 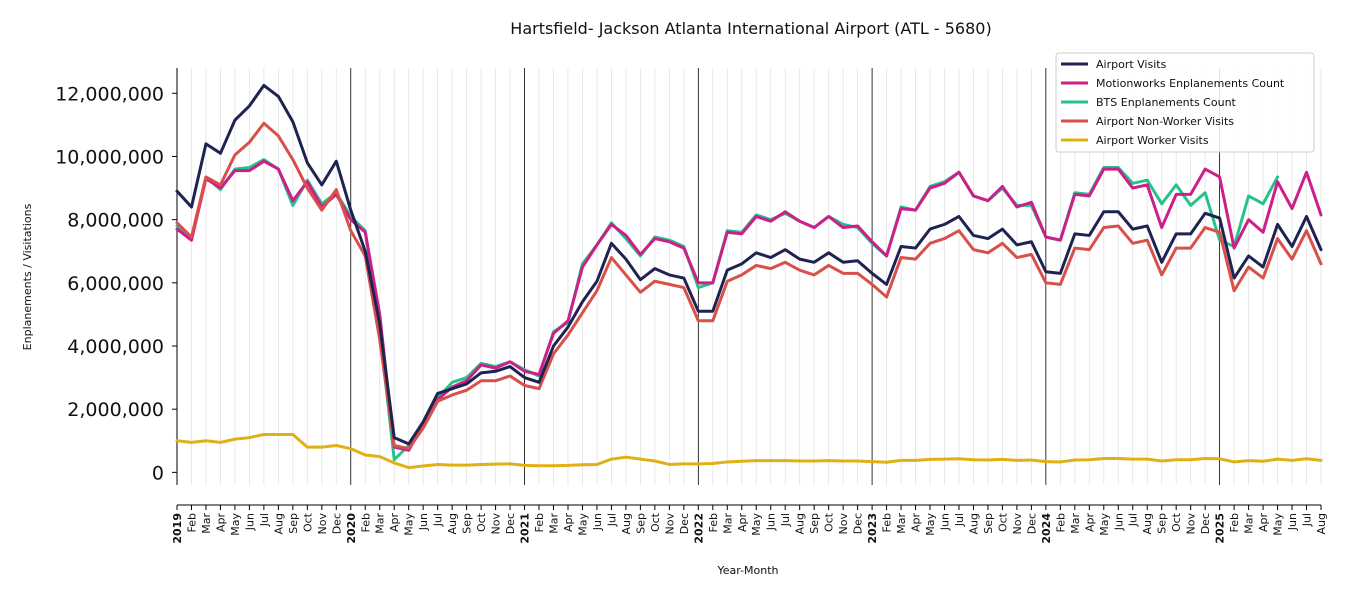 What do you see at coordinates (525, 528) in the screenshot?
I see `x-tick-label: 2021` at bounding box center [525, 528].